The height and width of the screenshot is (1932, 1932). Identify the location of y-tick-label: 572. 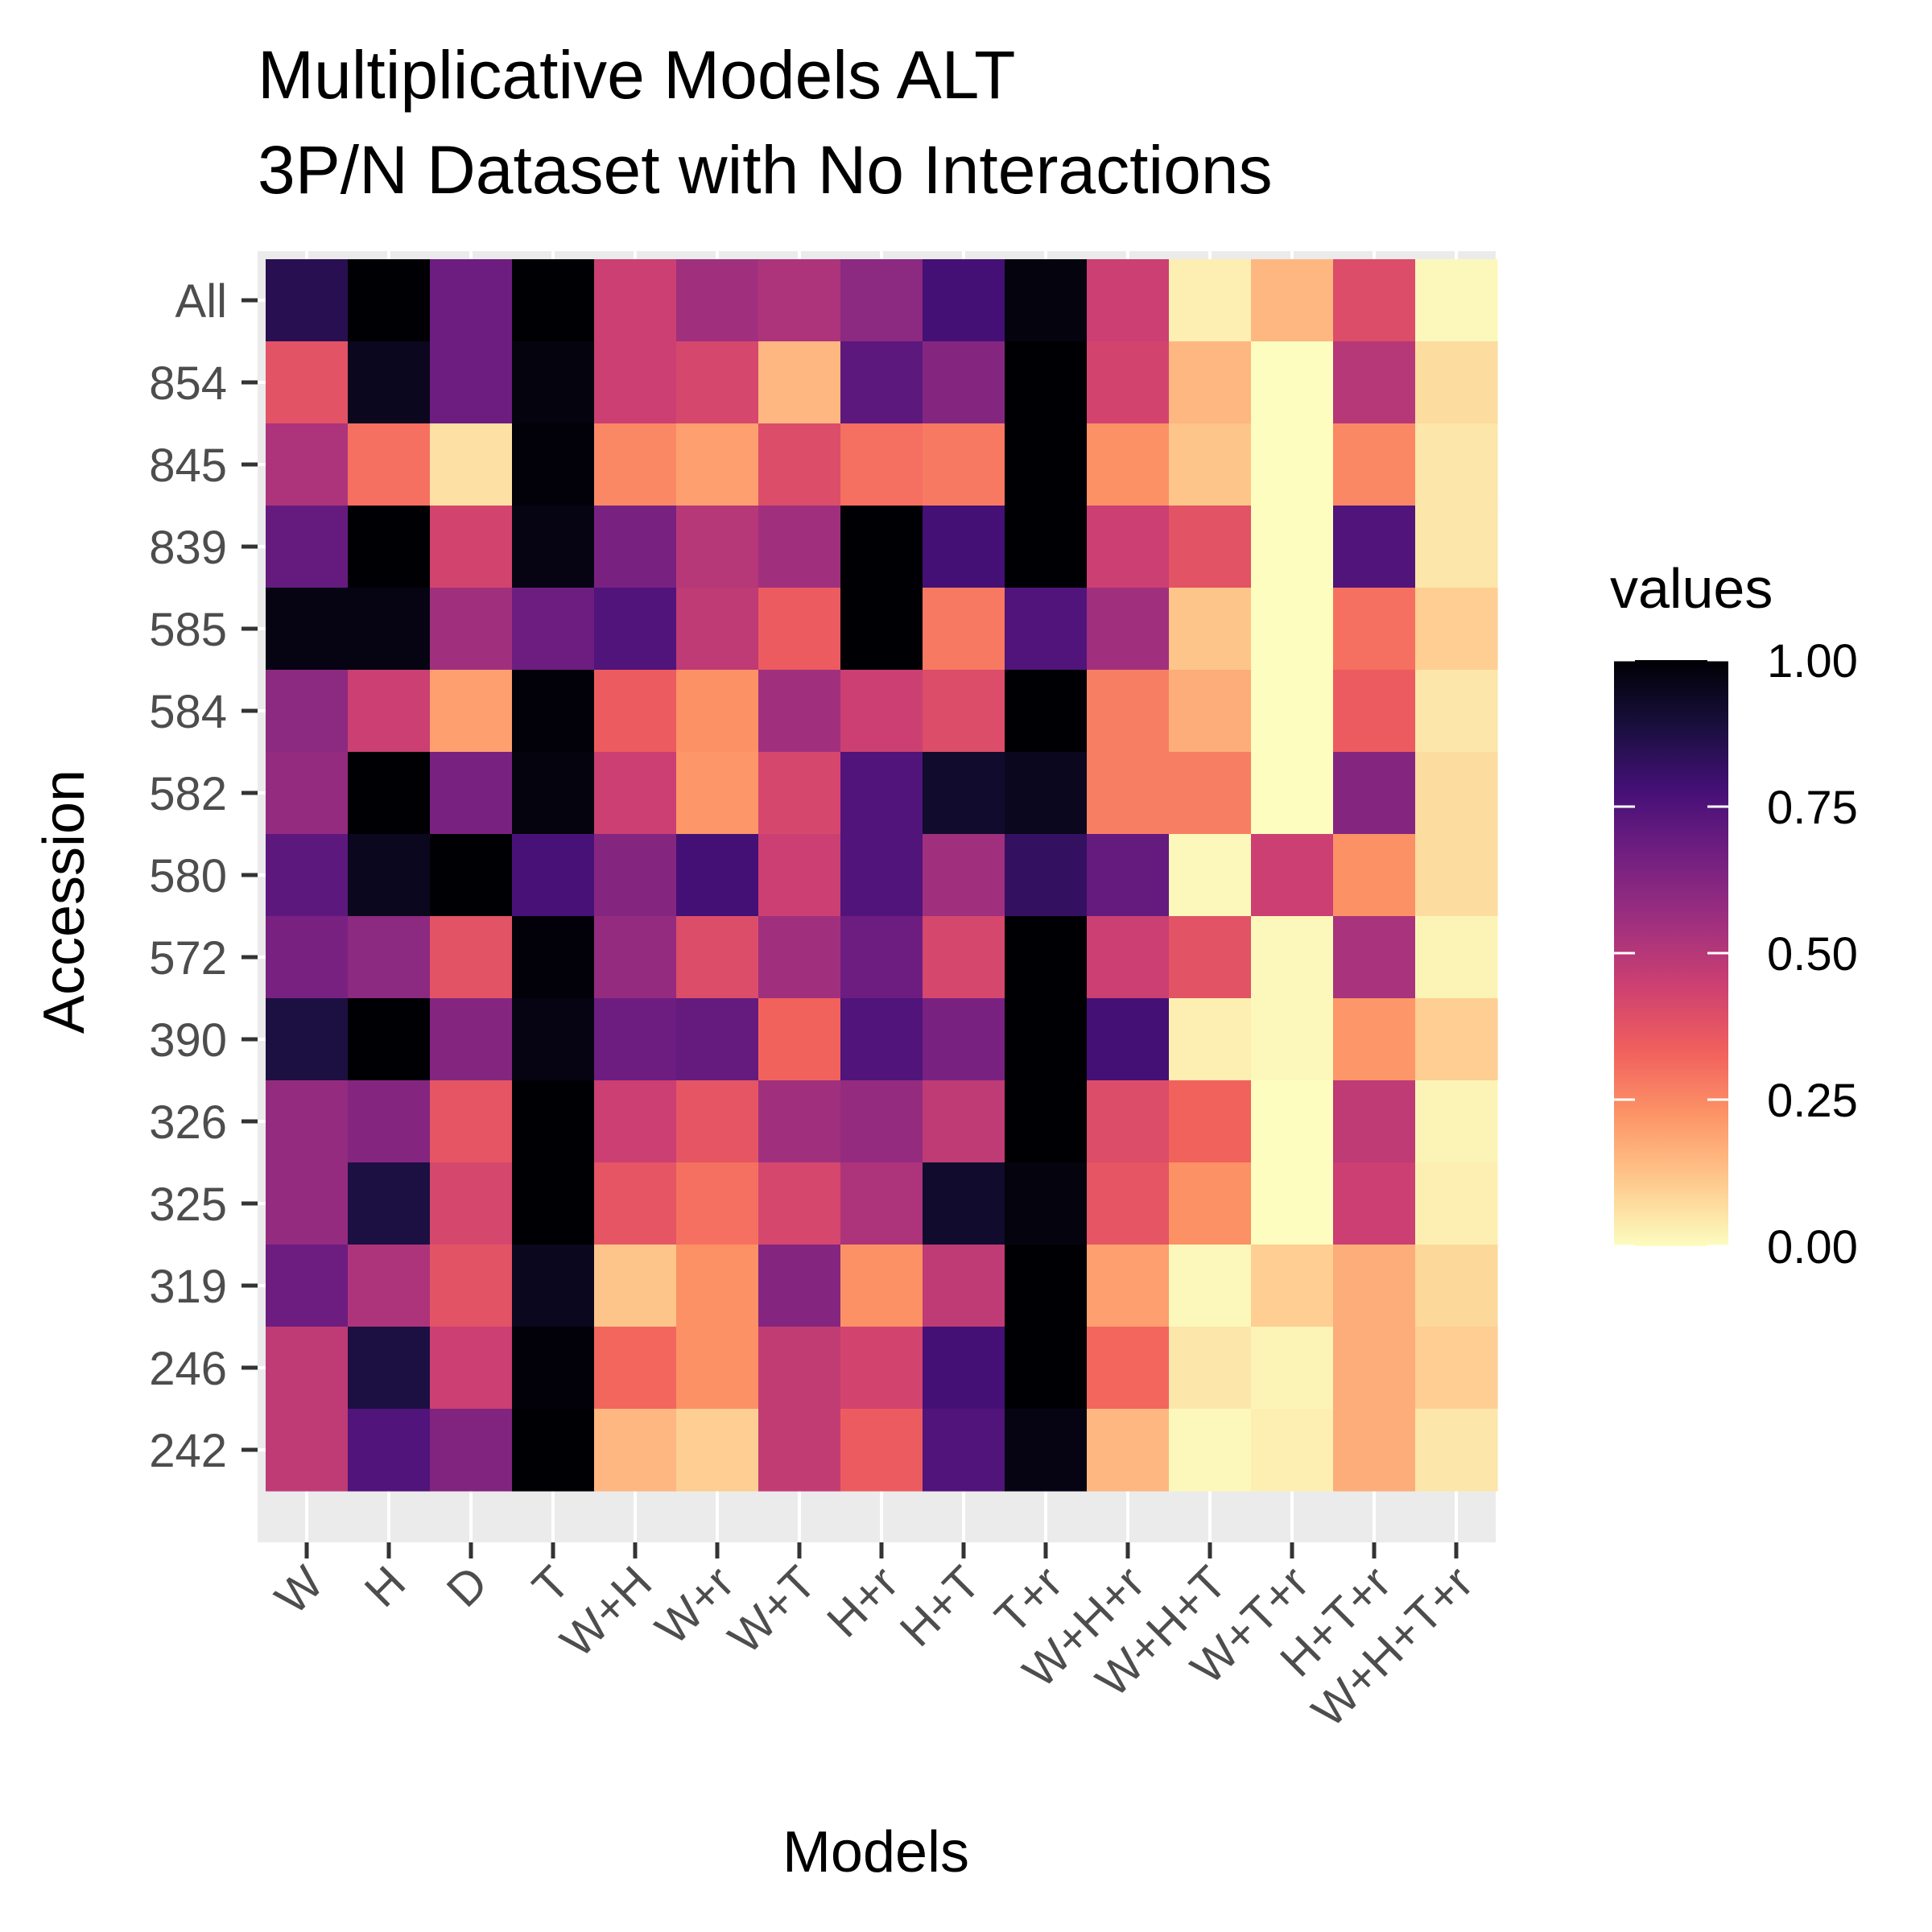
(188, 958).